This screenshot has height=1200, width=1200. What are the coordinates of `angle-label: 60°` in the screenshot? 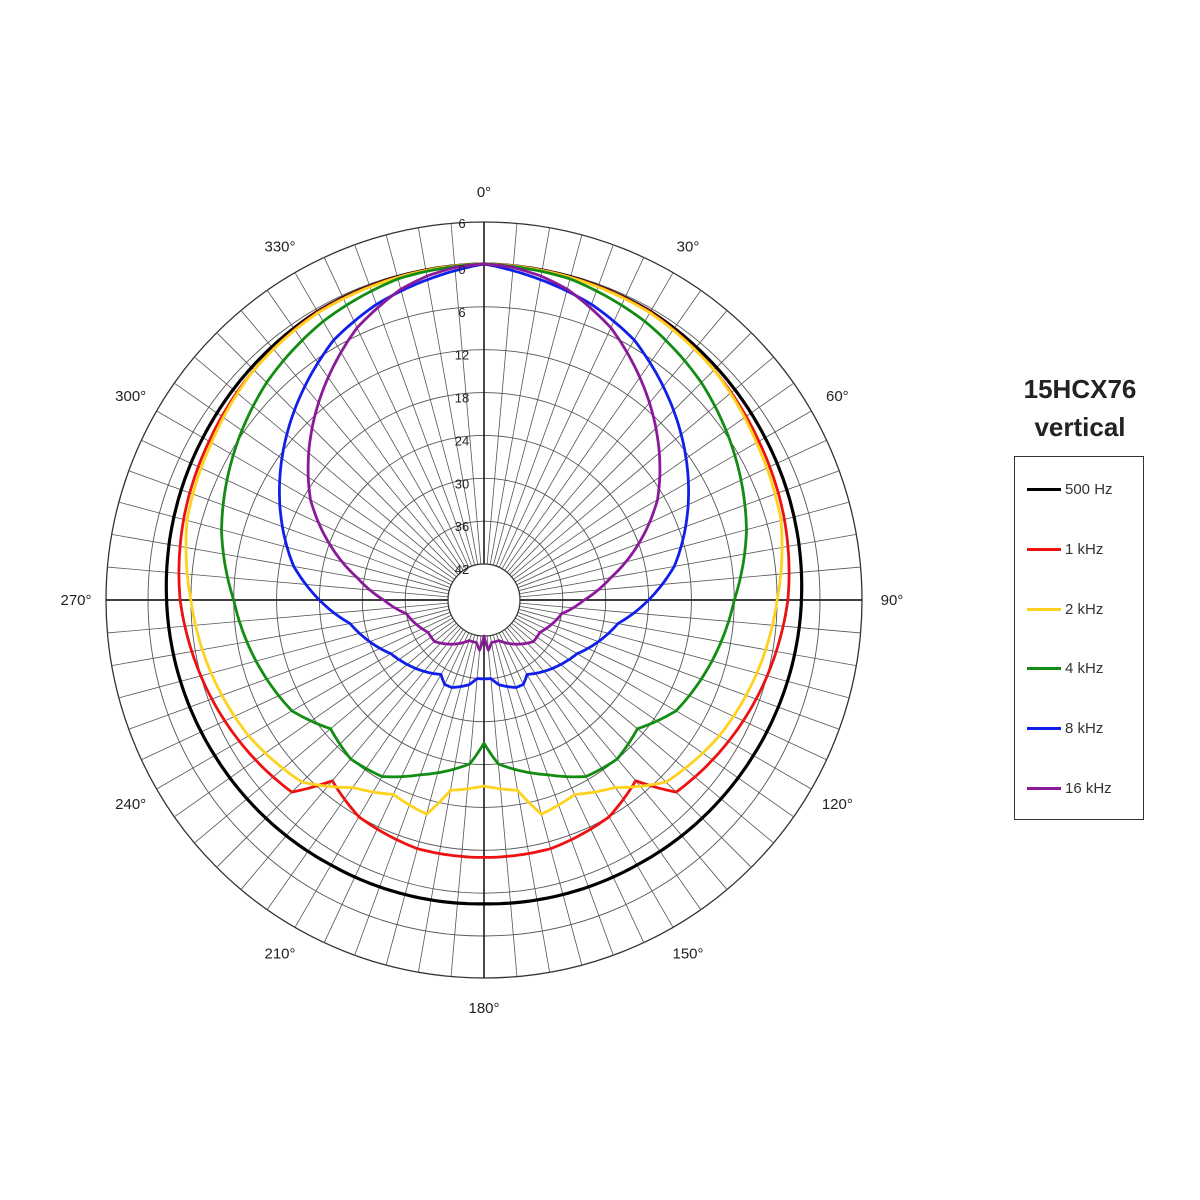 It's located at (837, 396).